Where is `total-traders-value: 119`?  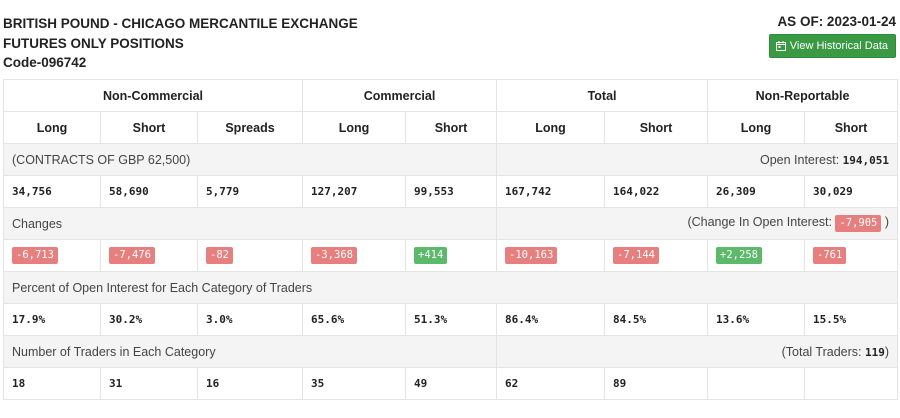 total-traders-value: 119 is located at coordinates (874, 352).